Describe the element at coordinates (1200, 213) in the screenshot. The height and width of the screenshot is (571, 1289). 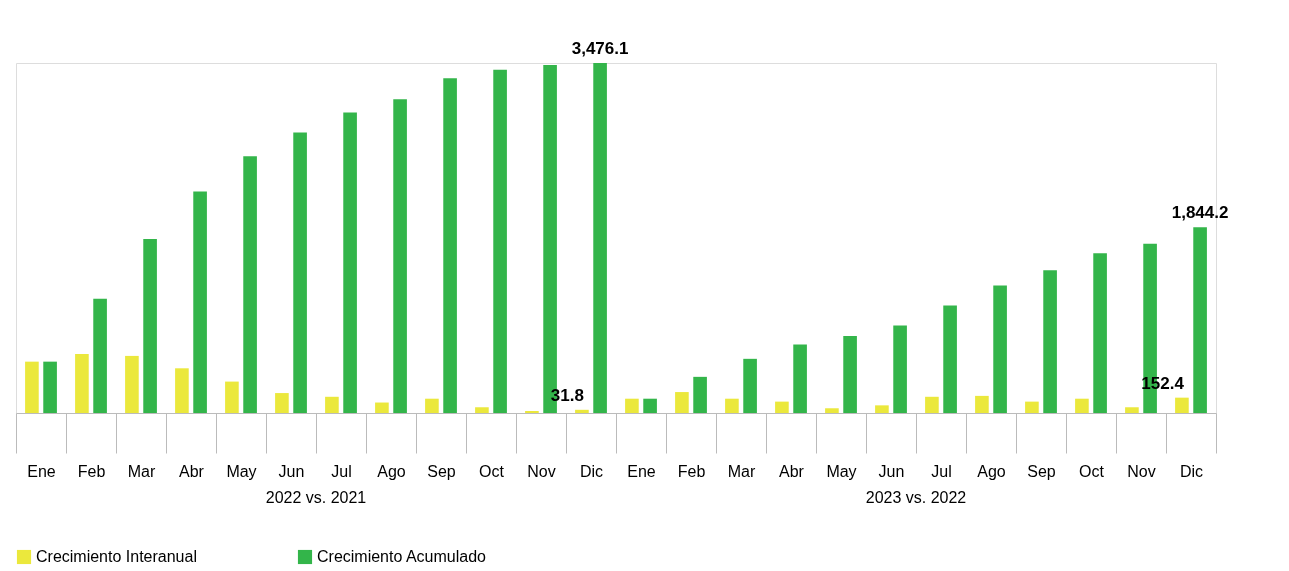
I see `data-label: 1,844.2` at that location.